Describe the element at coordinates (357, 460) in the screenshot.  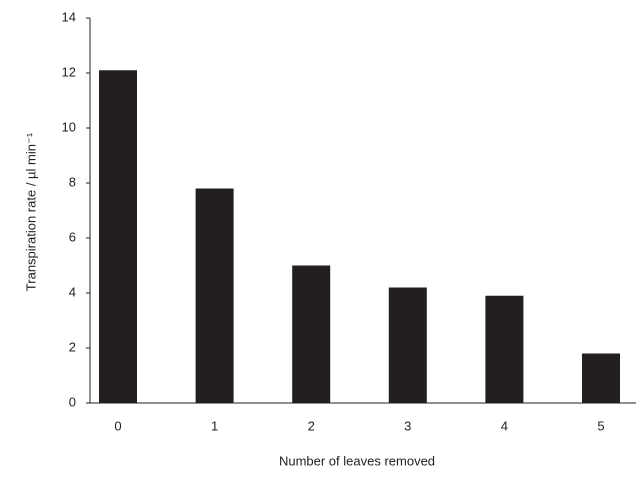
I see `x-axis-label: Number of leaves removed` at that location.